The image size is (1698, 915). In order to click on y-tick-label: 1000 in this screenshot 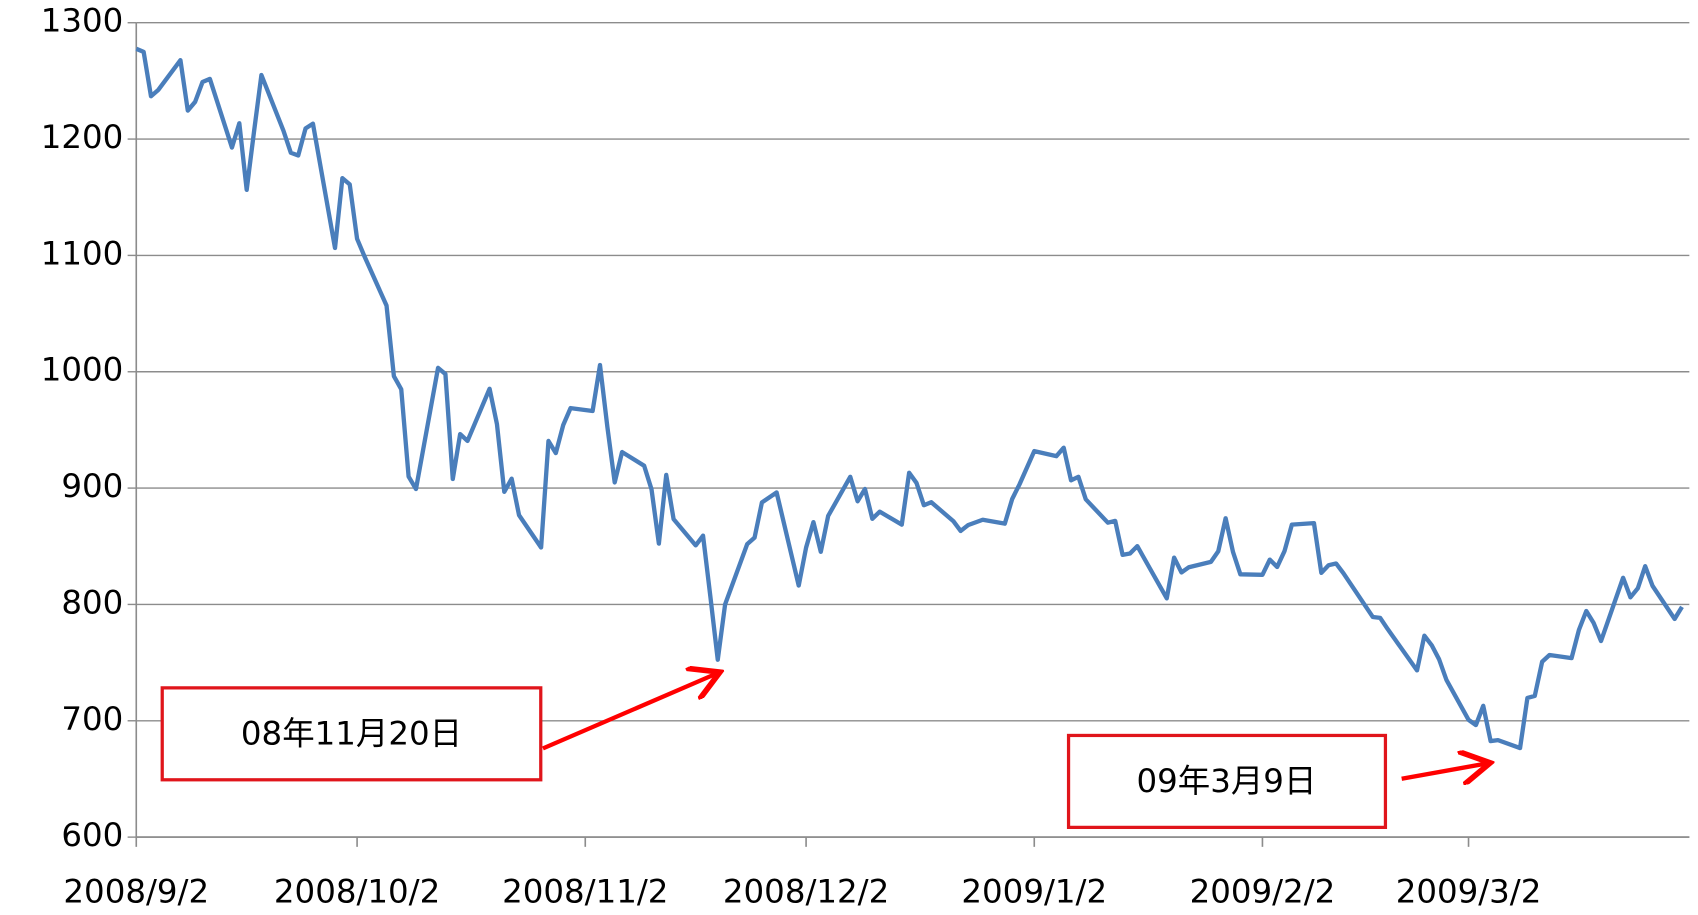, I will do `click(82, 370)`.